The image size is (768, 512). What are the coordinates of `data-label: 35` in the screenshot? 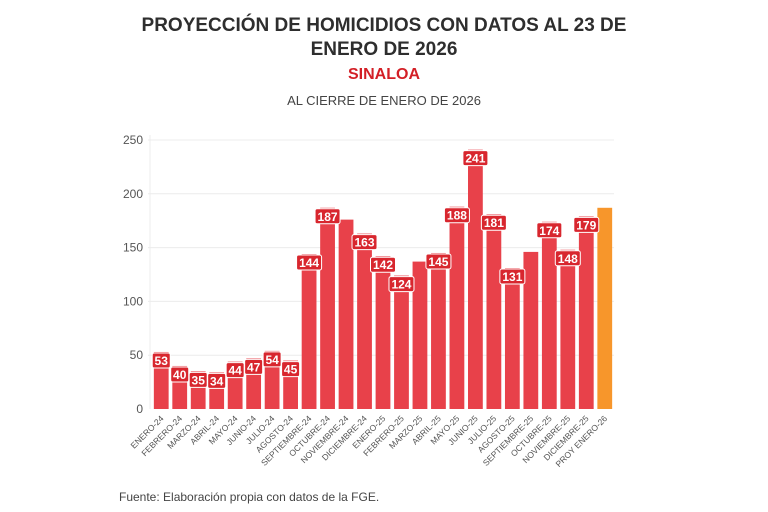 It's located at (199, 380).